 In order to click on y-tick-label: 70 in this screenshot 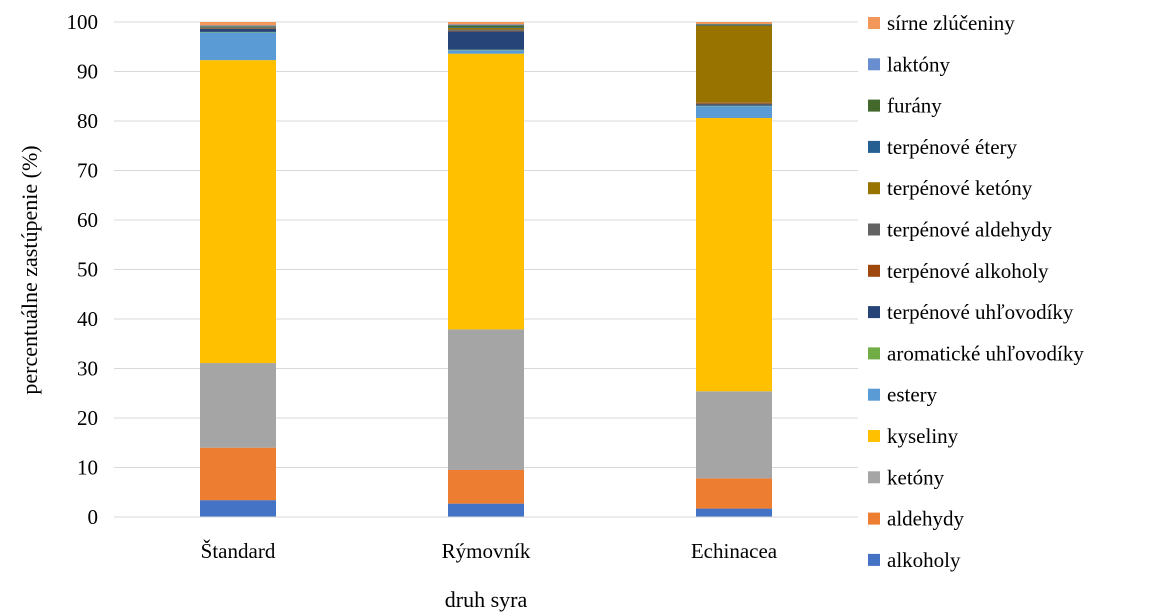, I will do `click(87, 171)`.